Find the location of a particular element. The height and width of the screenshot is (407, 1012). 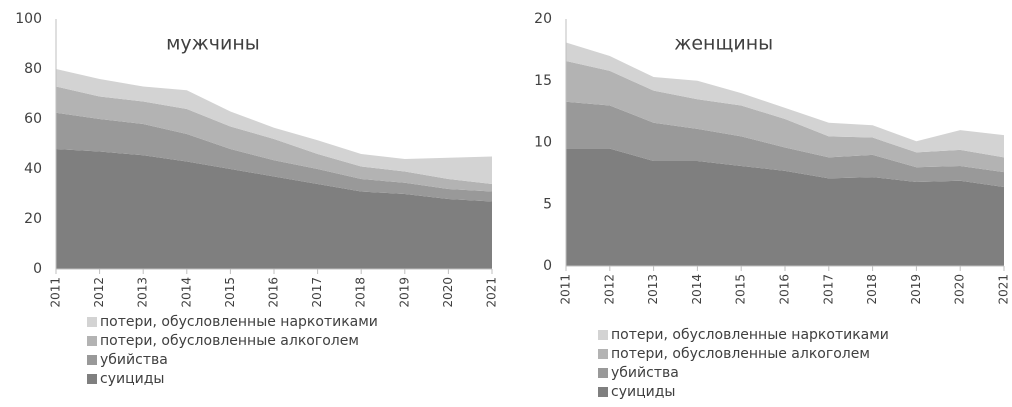

y-tick-label: 15 is located at coordinates (543, 81).